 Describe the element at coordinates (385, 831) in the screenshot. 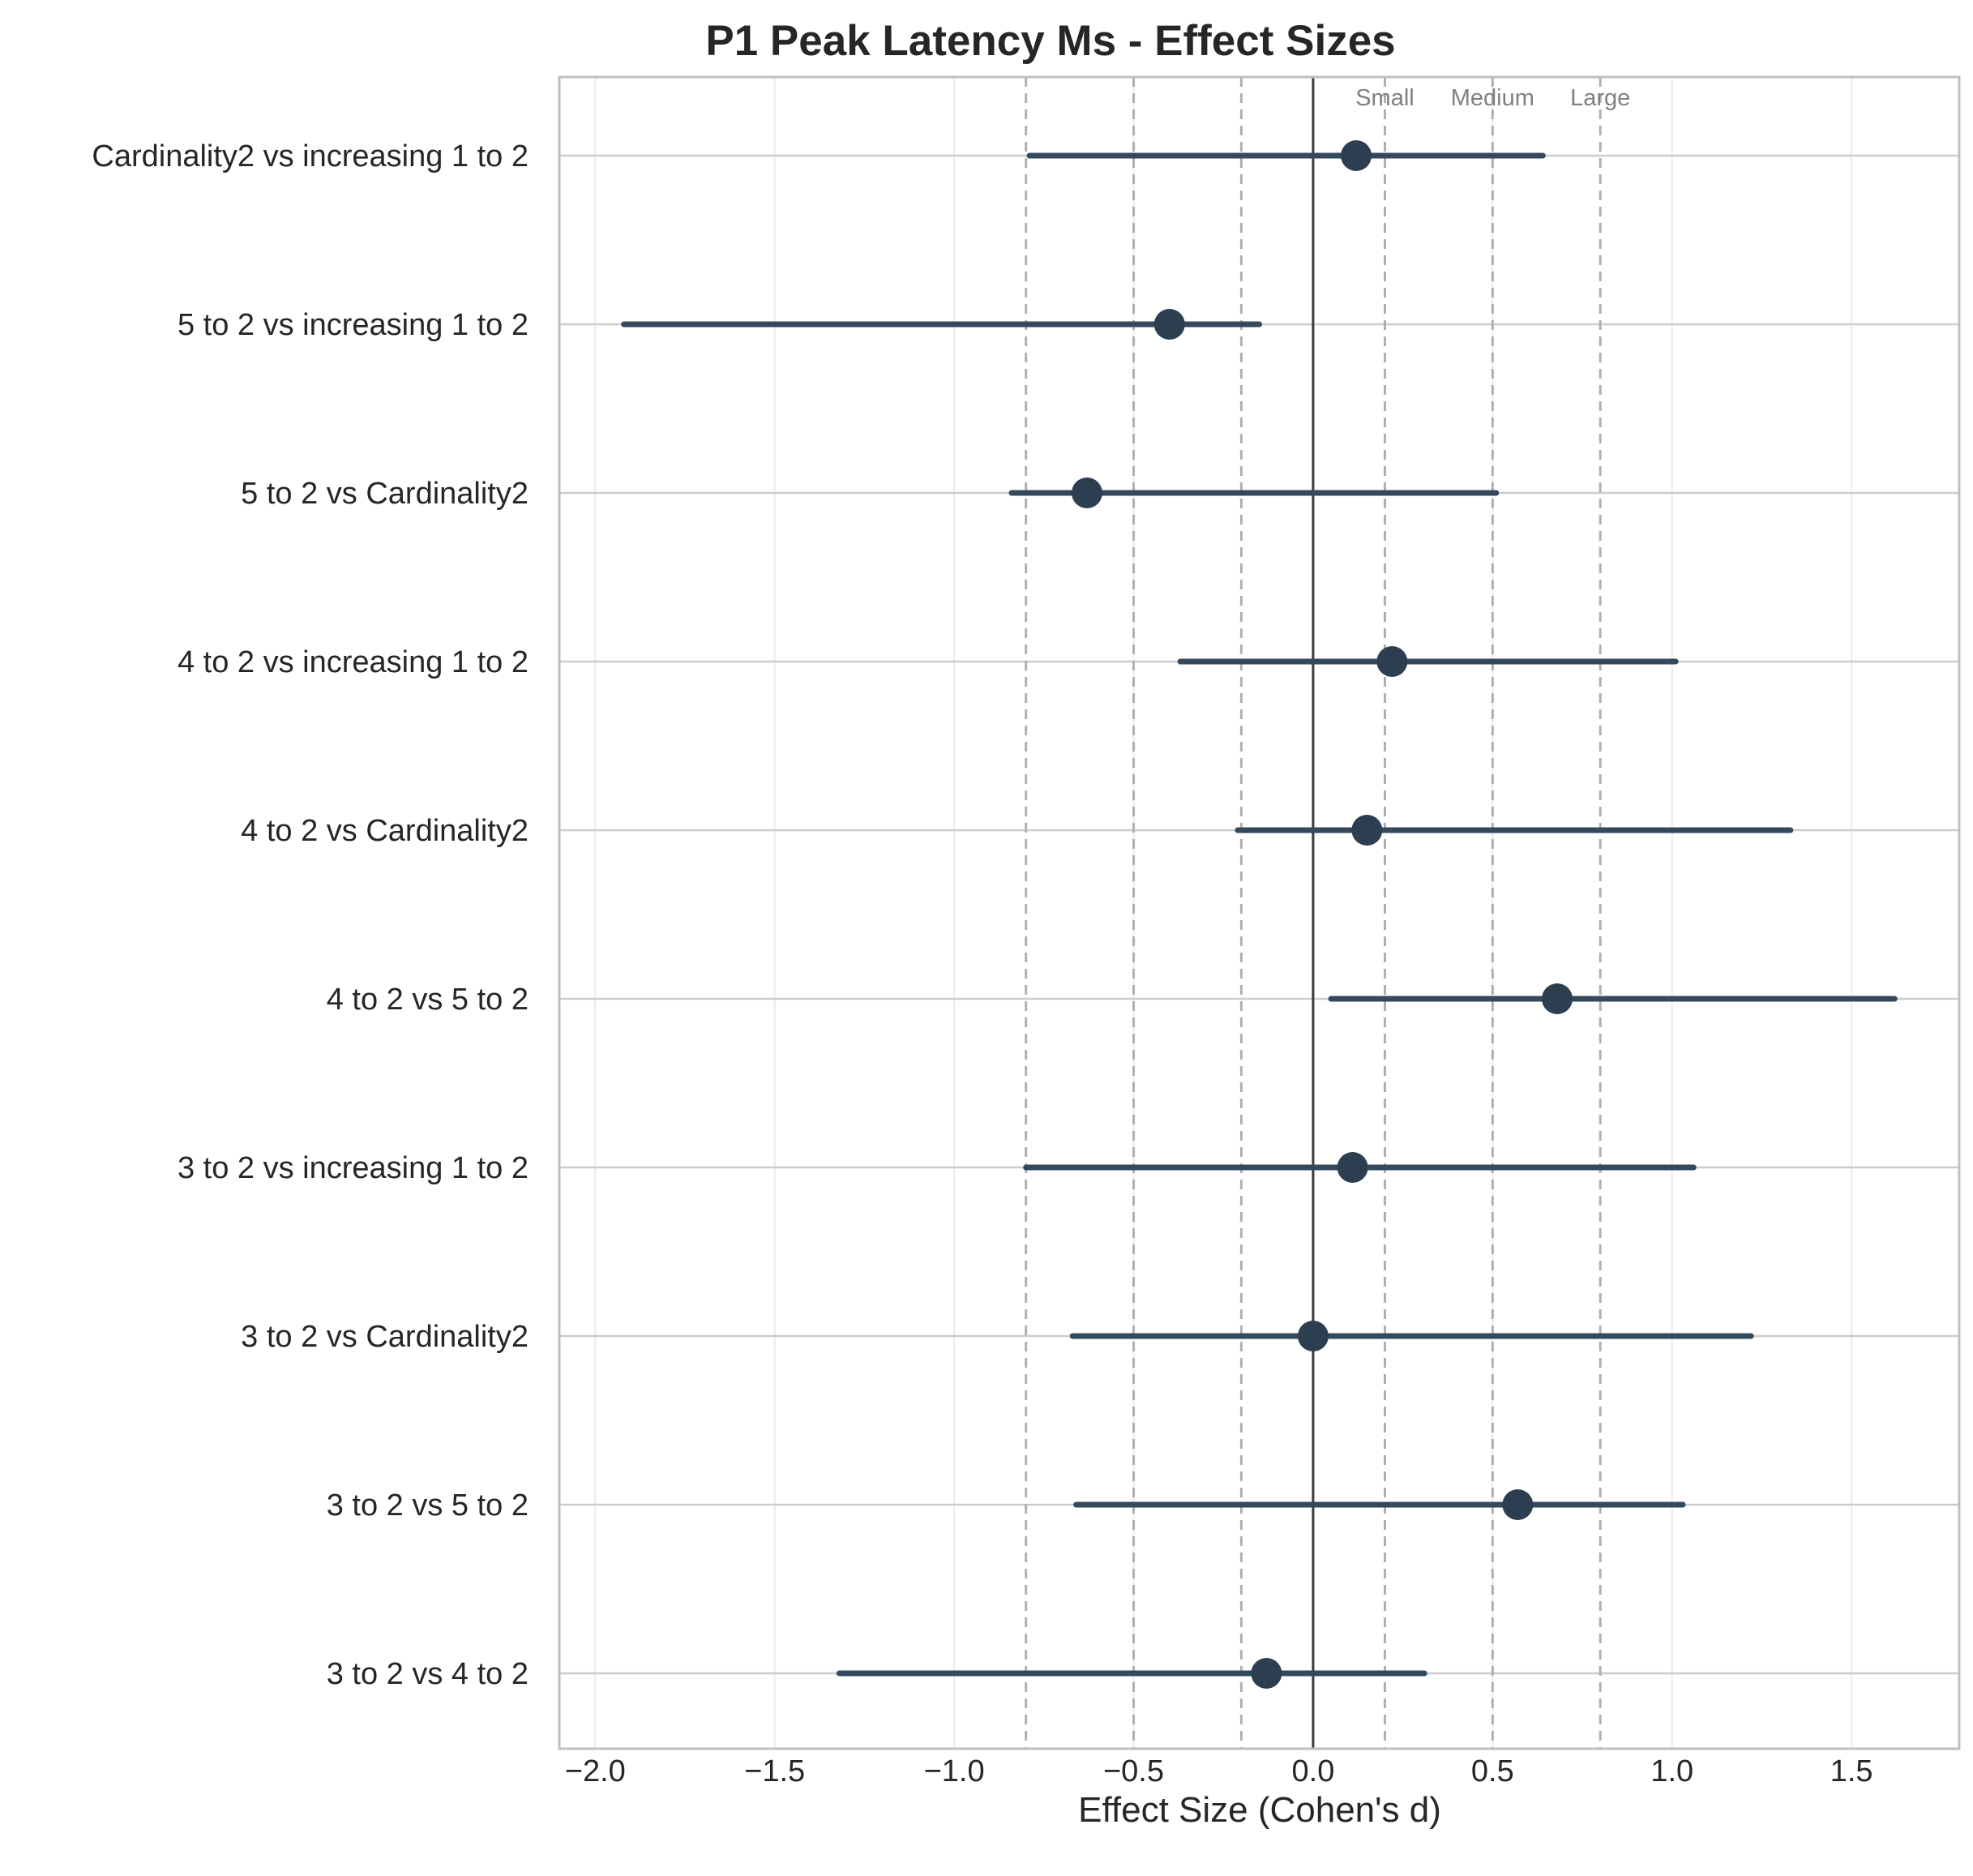

I see `y-tick-label: 4 to 2 vs Cardinality2` at that location.